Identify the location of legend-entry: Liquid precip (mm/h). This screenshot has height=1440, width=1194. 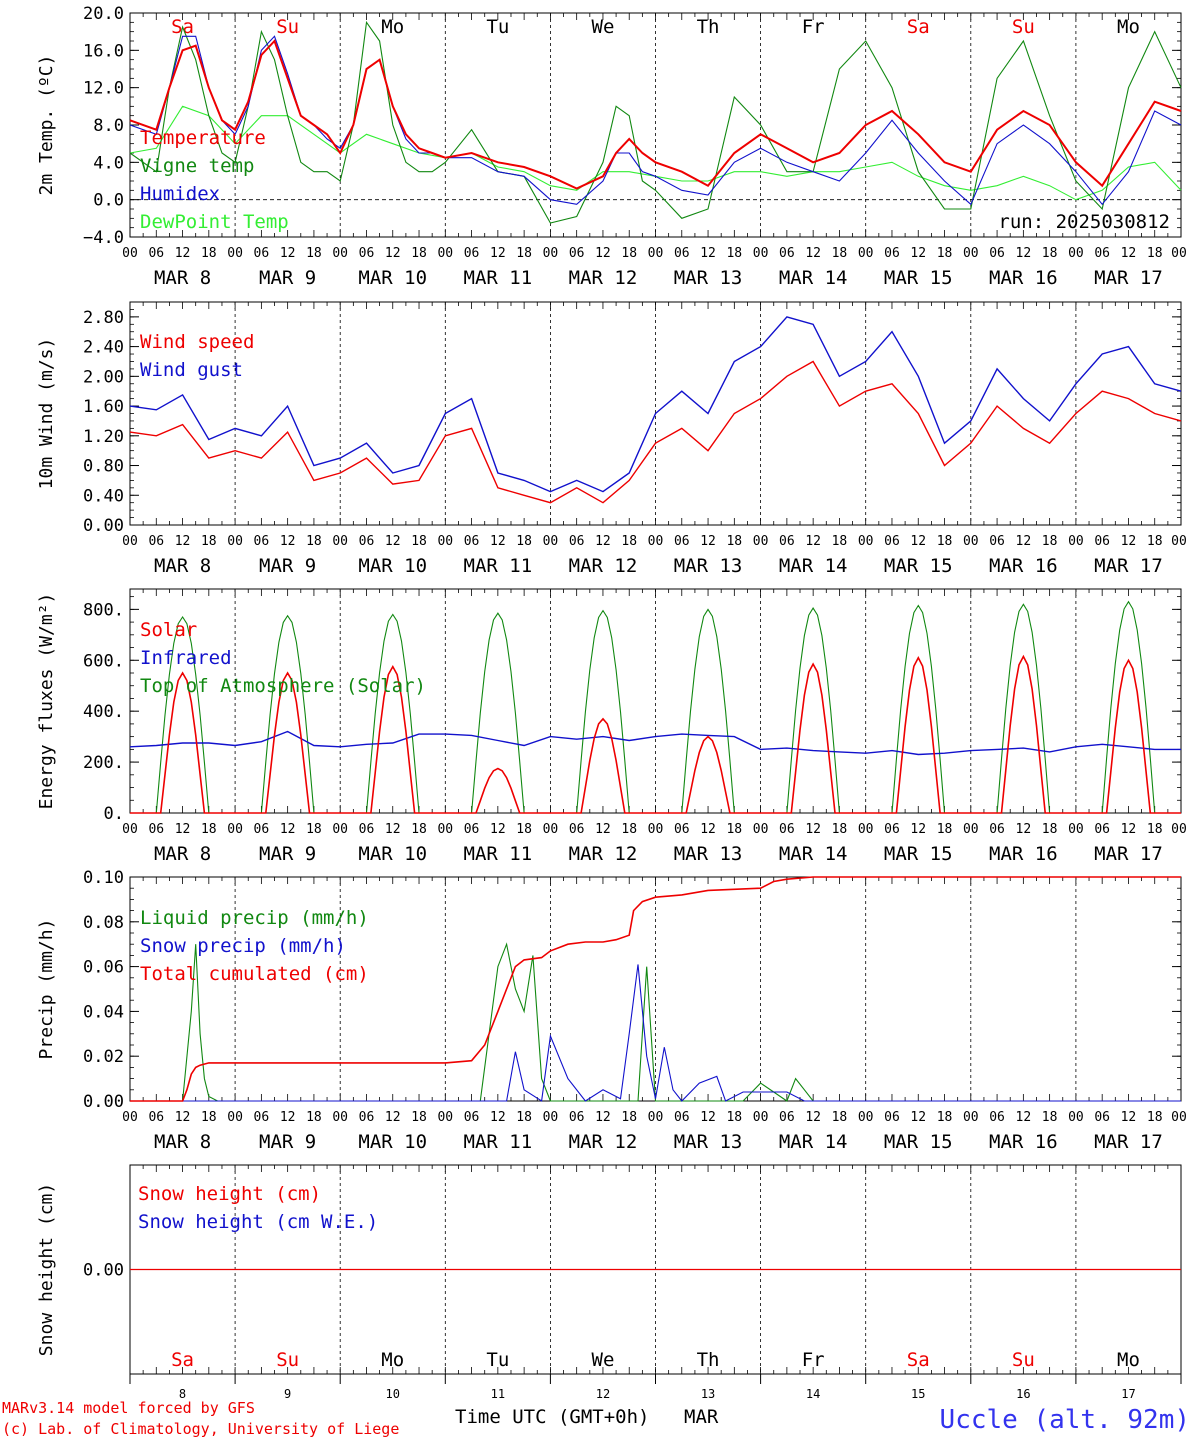
(254, 918).